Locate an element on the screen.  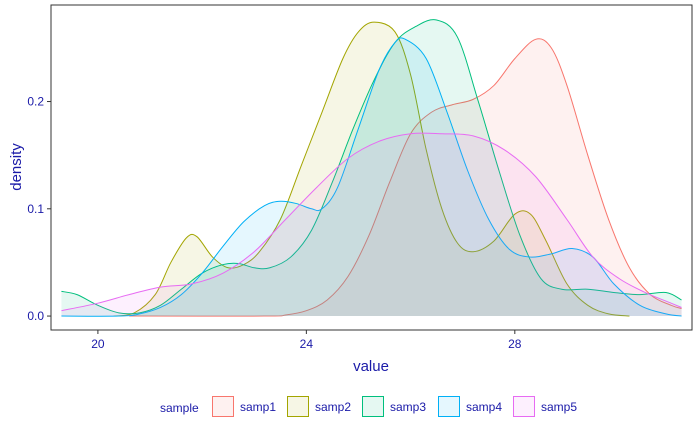
legend-key-samp4 is located at coordinates (449, 406).